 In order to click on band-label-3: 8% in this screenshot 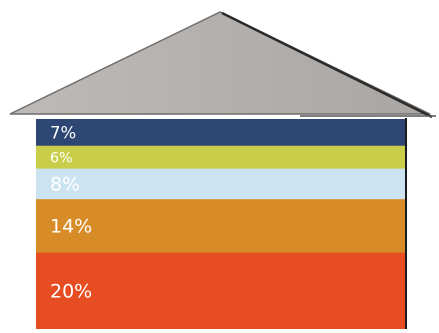, I will do `click(65, 185)`.